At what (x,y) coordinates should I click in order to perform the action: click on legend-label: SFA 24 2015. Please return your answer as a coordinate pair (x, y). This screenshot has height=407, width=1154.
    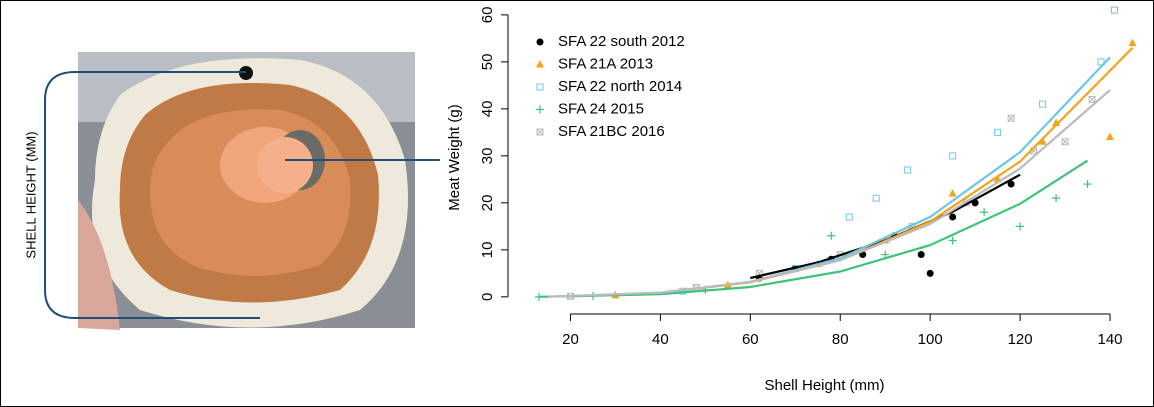
    Looking at the image, I should click on (601, 108).